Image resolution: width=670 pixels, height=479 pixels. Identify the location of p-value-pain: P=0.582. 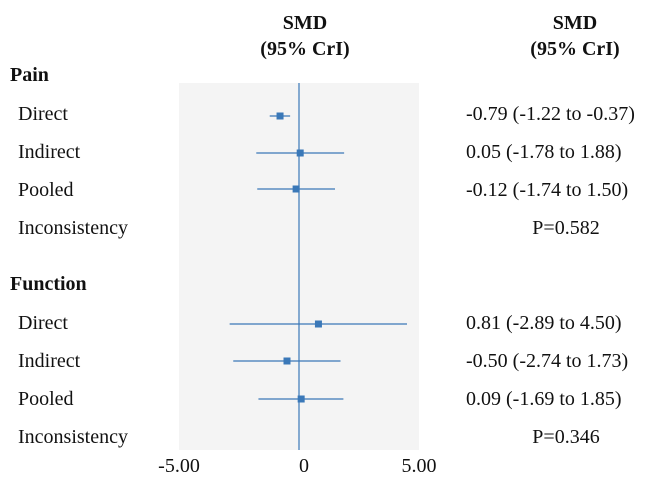
(566, 228).